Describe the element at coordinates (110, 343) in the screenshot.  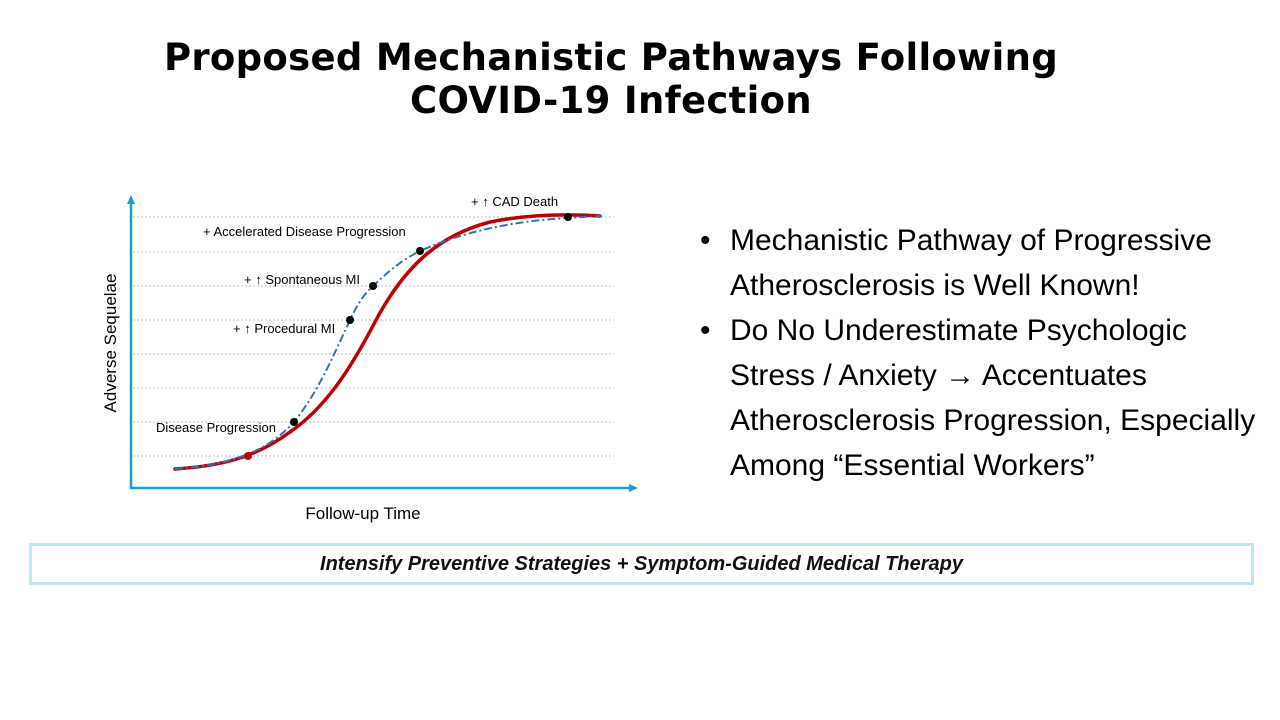
I see `y-axis-label: Adverse Sequelae` at that location.